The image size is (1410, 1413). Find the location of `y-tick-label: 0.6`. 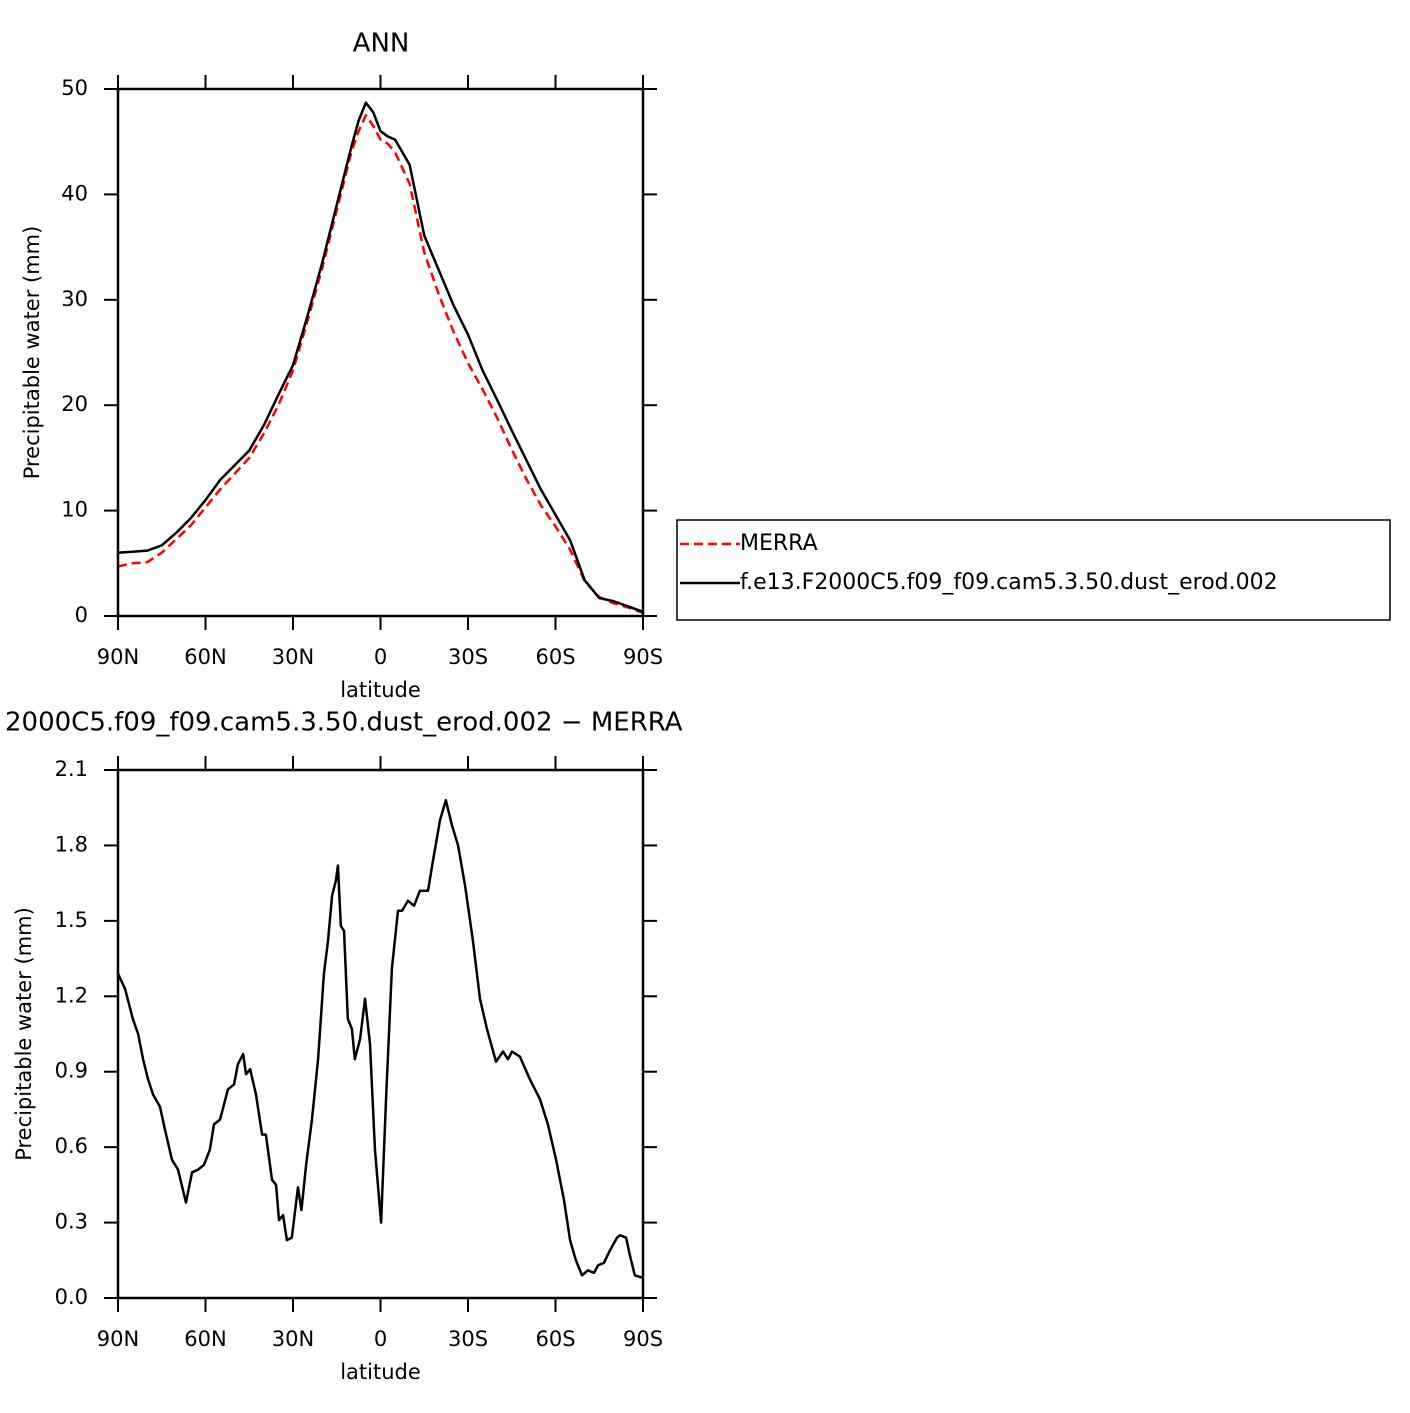

y-tick-label: 0.6 is located at coordinates (71, 1146).